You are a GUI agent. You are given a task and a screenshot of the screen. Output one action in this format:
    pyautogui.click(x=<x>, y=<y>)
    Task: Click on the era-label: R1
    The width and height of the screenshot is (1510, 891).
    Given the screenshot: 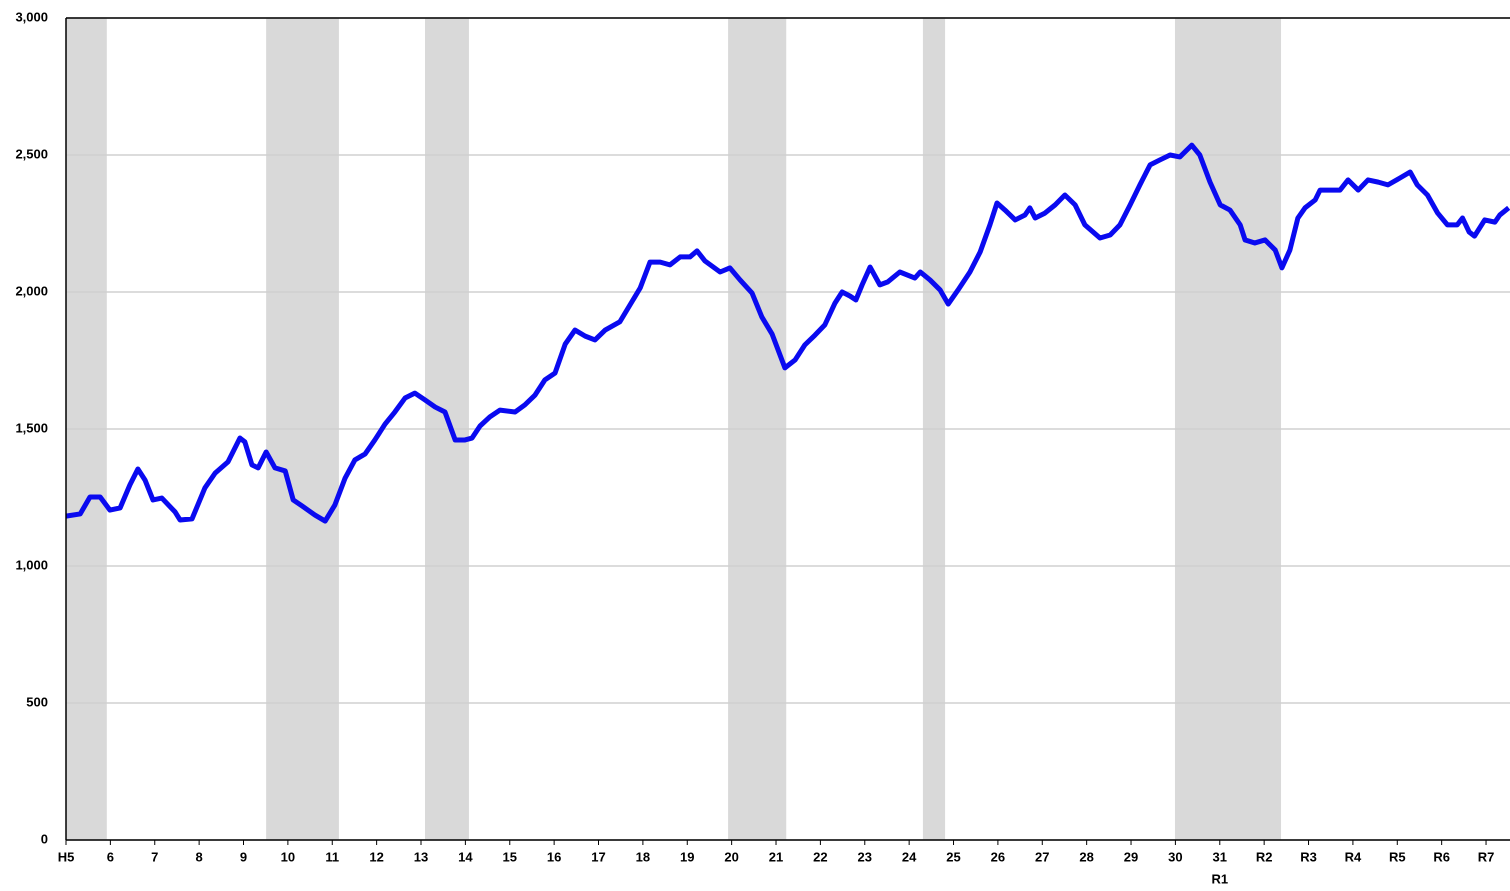 What is the action you would take?
    pyautogui.click(x=1219, y=878)
    